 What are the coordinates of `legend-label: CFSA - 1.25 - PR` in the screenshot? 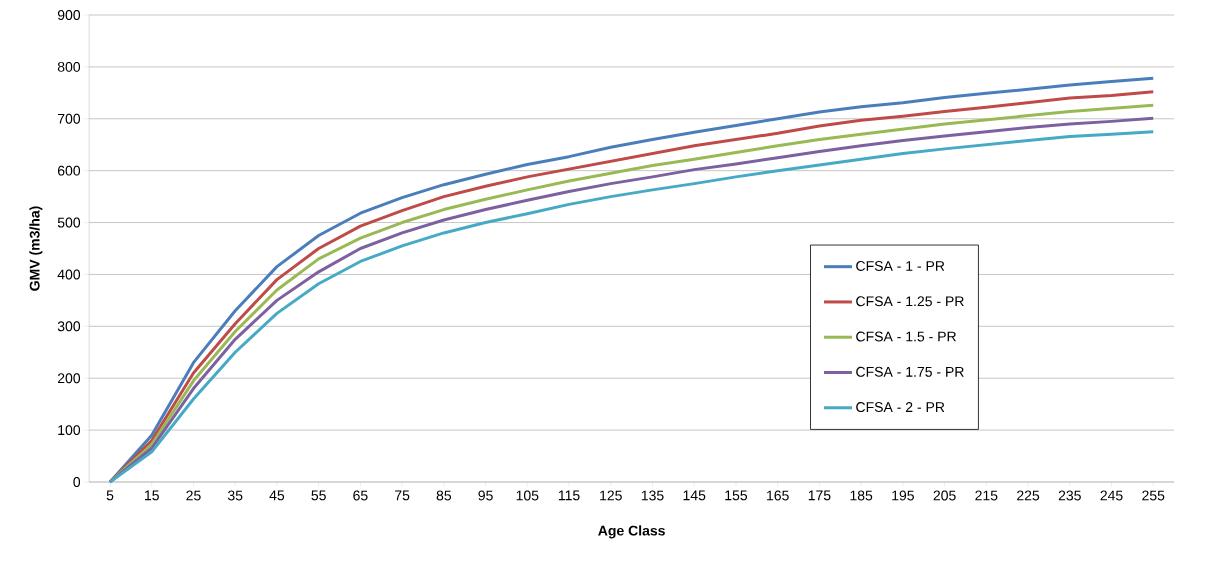 It's located at (910, 301).